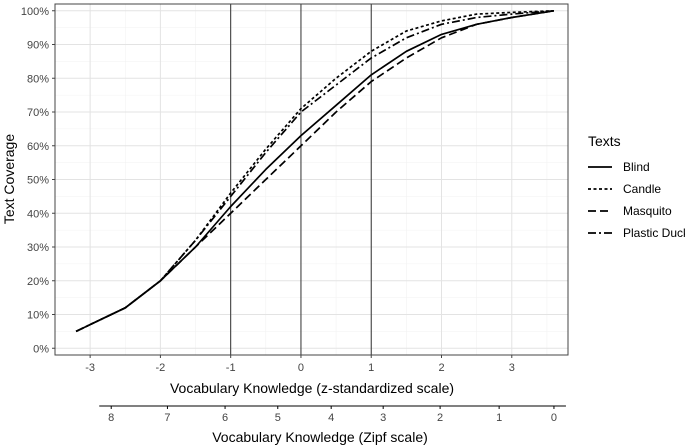 Image resolution: width=685 pixels, height=448 pixels. I want to click on zipf-tick-label: 5, so click(278, 418).